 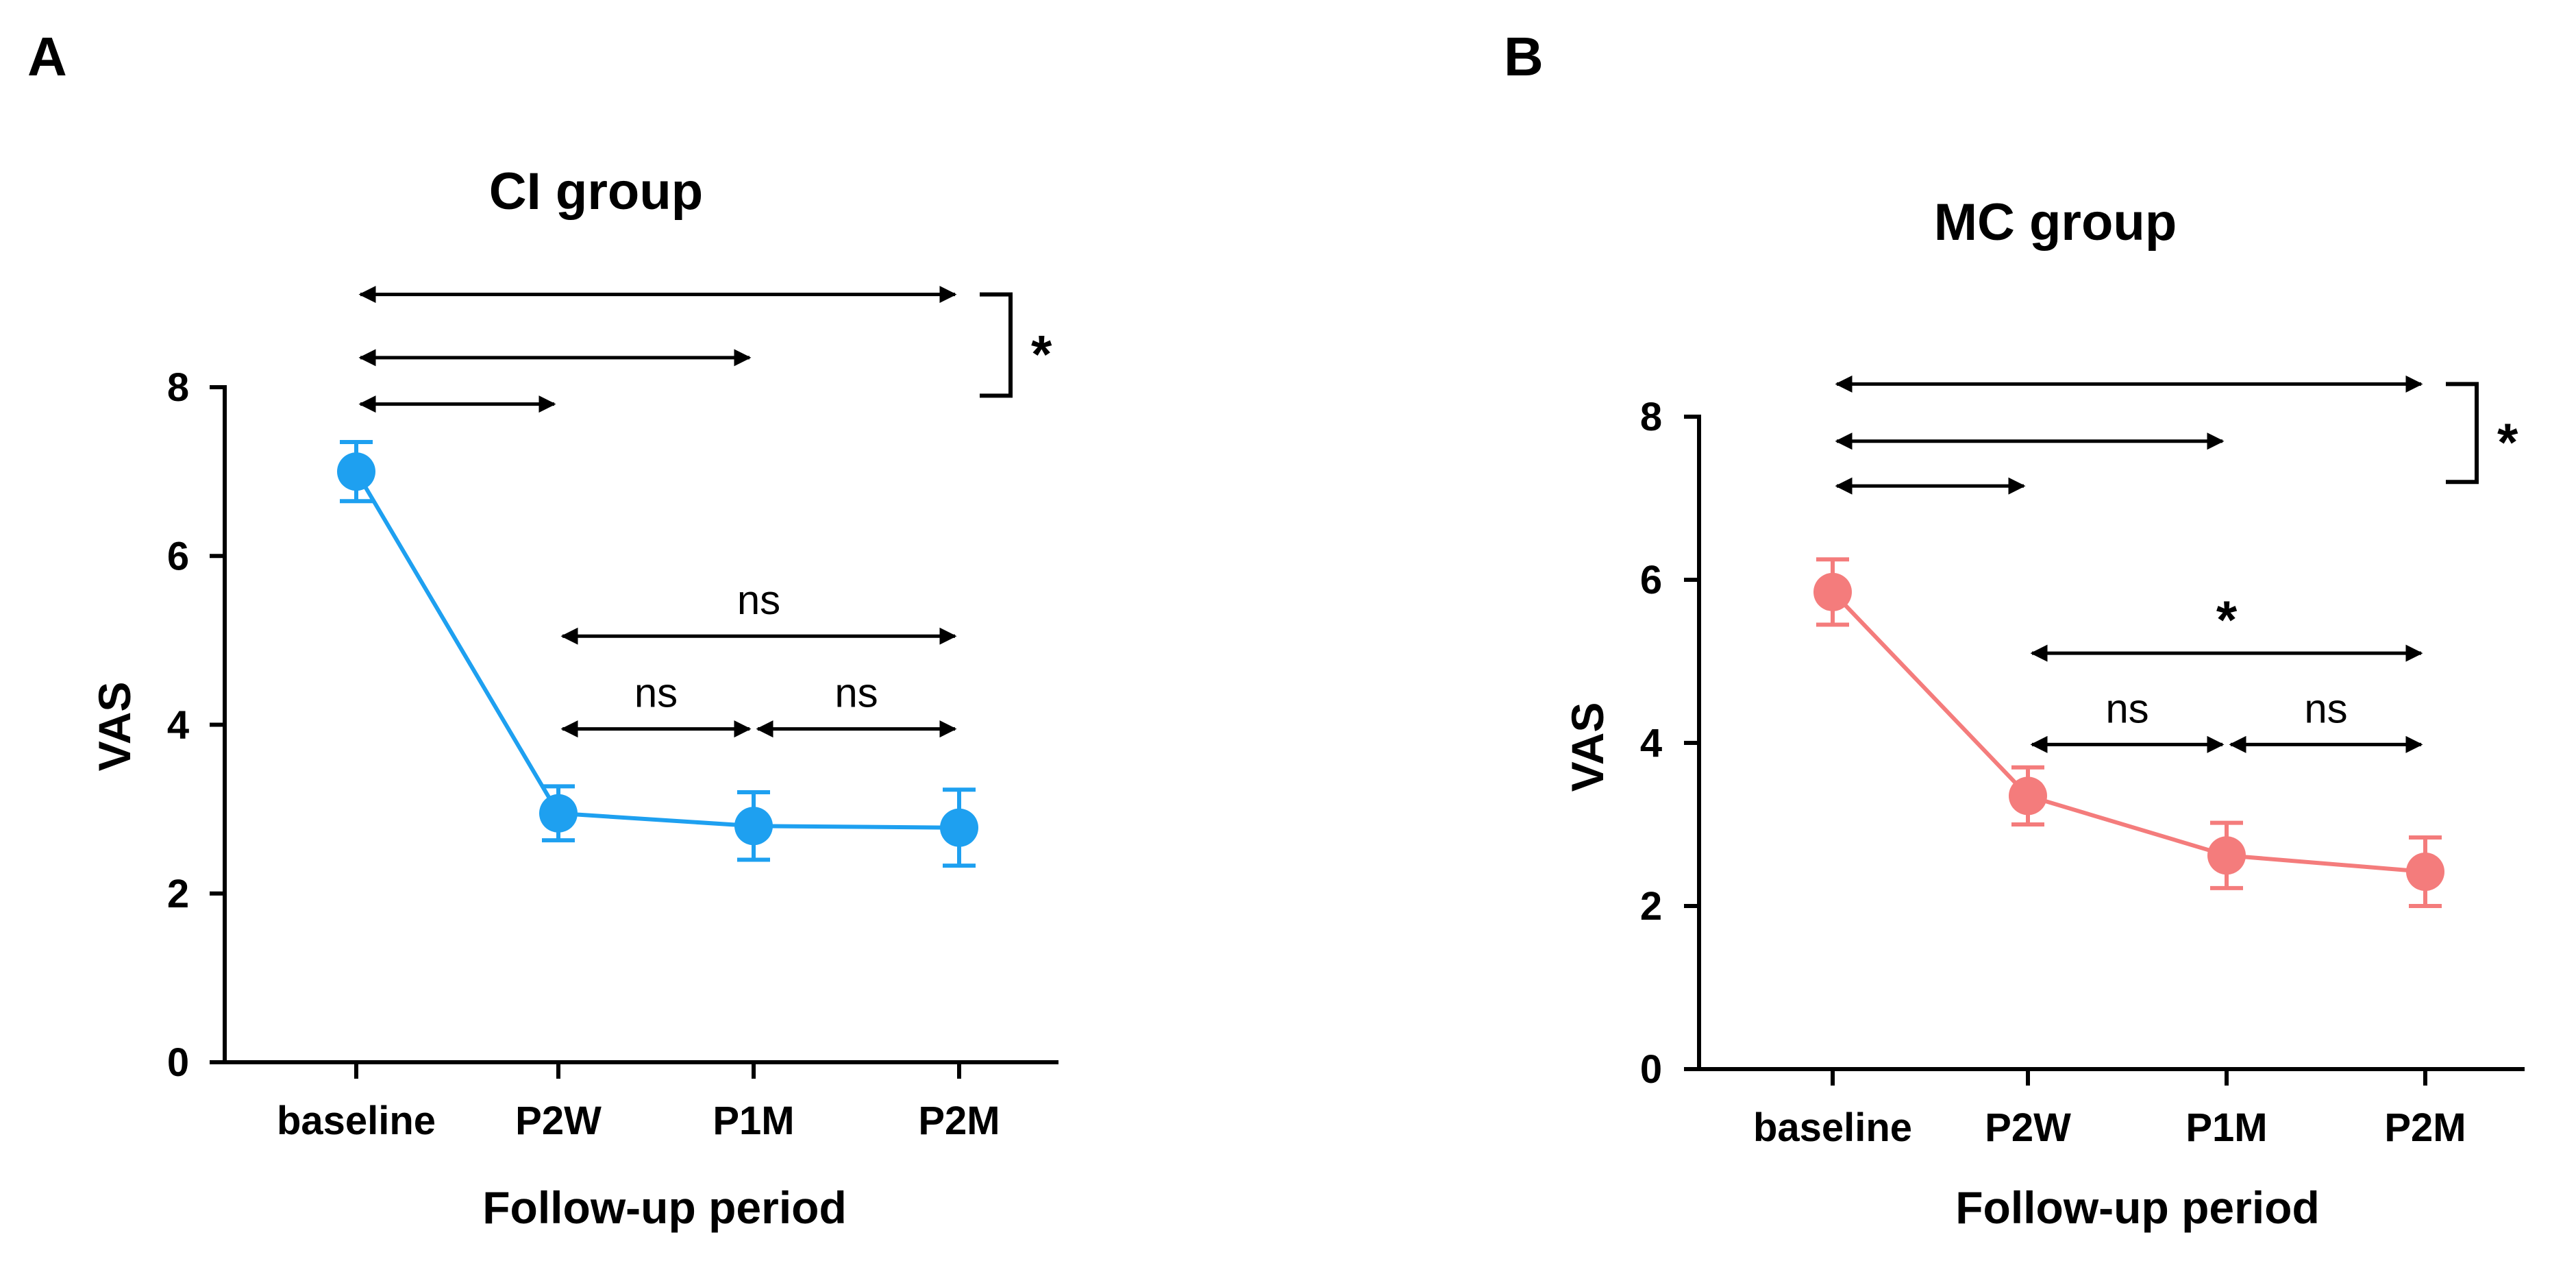 What do you see at coordinates (2227, 619) in the screenshot?
I see `significance-label: *` at bounding box center [2227, 619].